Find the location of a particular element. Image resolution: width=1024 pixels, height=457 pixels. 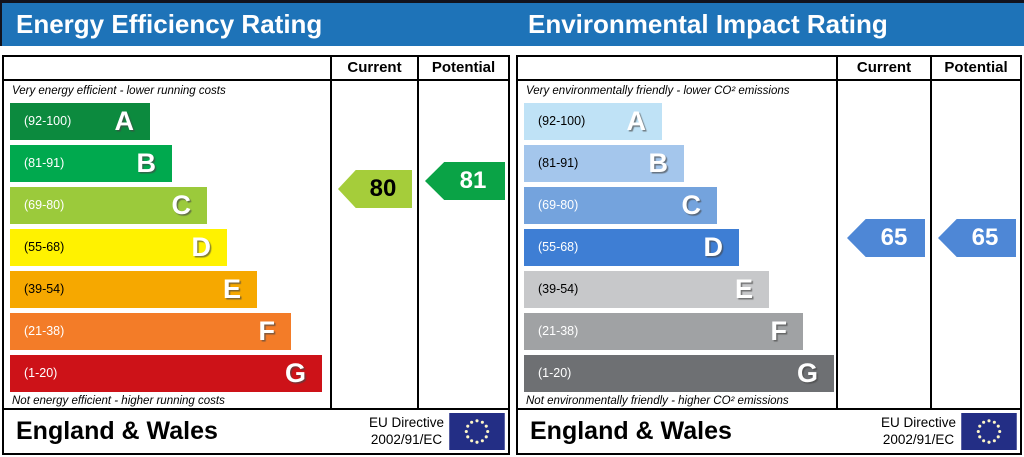

potential-rating-arrow: 65 is located at coordinates (977, 238).